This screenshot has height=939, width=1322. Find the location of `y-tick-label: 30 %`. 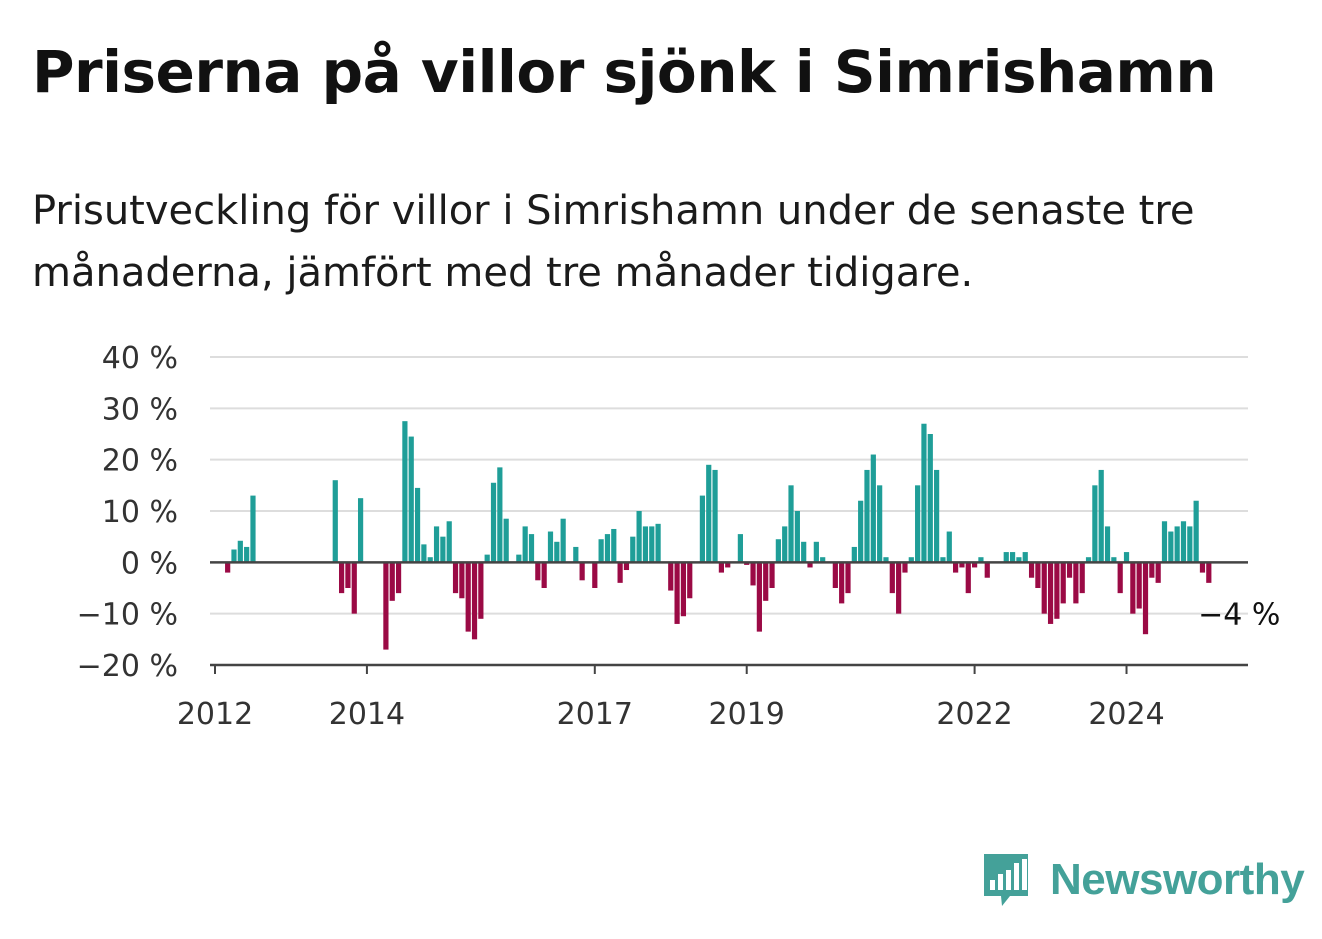

y-tick-label: 30 % is located at coordinates (140, 409).